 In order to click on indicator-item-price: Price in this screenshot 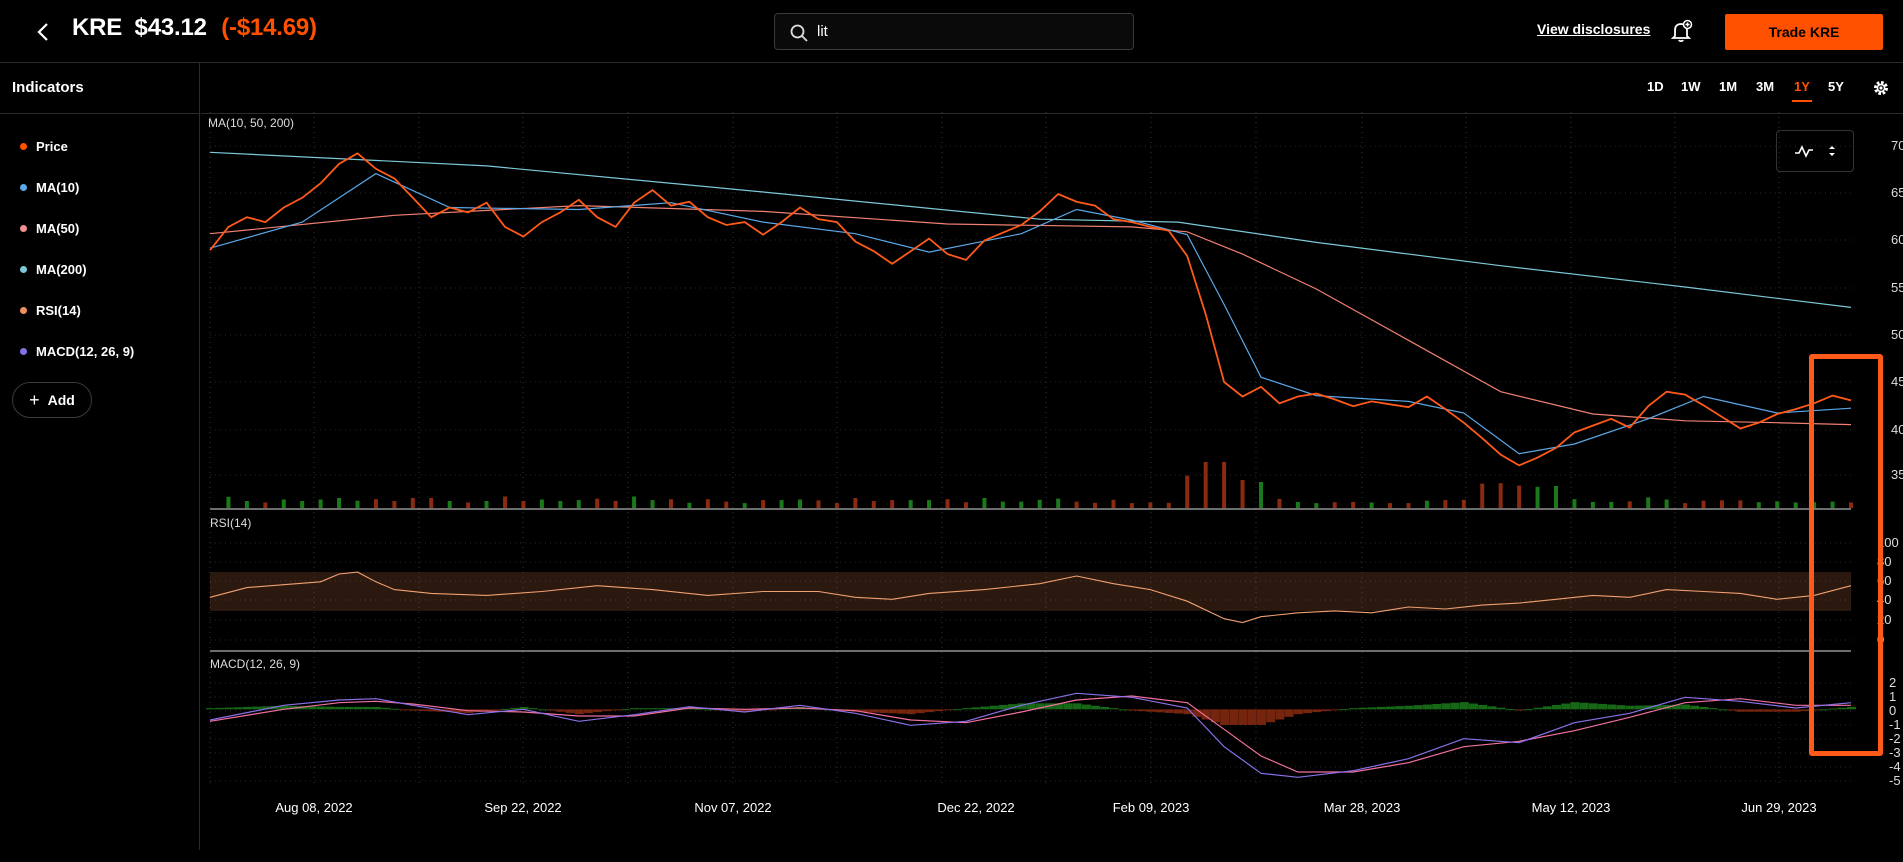, I will do `click(99, 146)`.